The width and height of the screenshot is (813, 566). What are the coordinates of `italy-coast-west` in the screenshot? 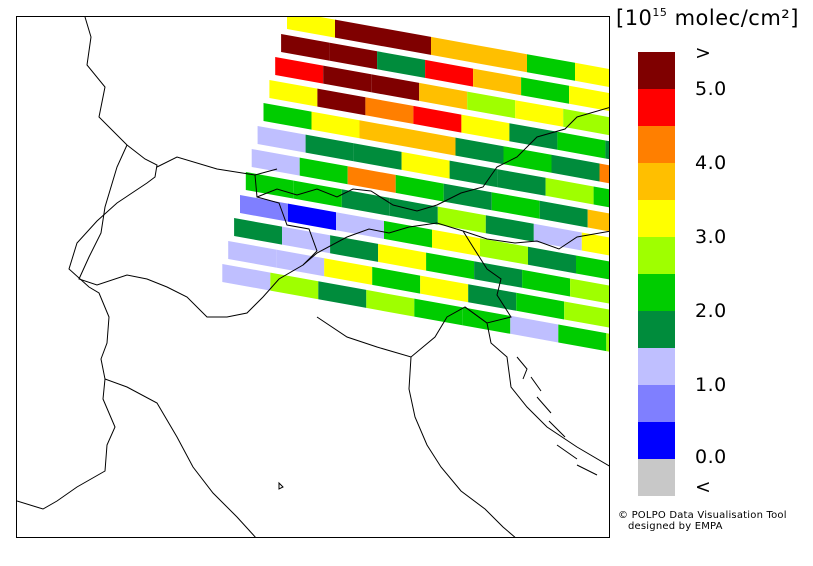 It's located at (180, 457).